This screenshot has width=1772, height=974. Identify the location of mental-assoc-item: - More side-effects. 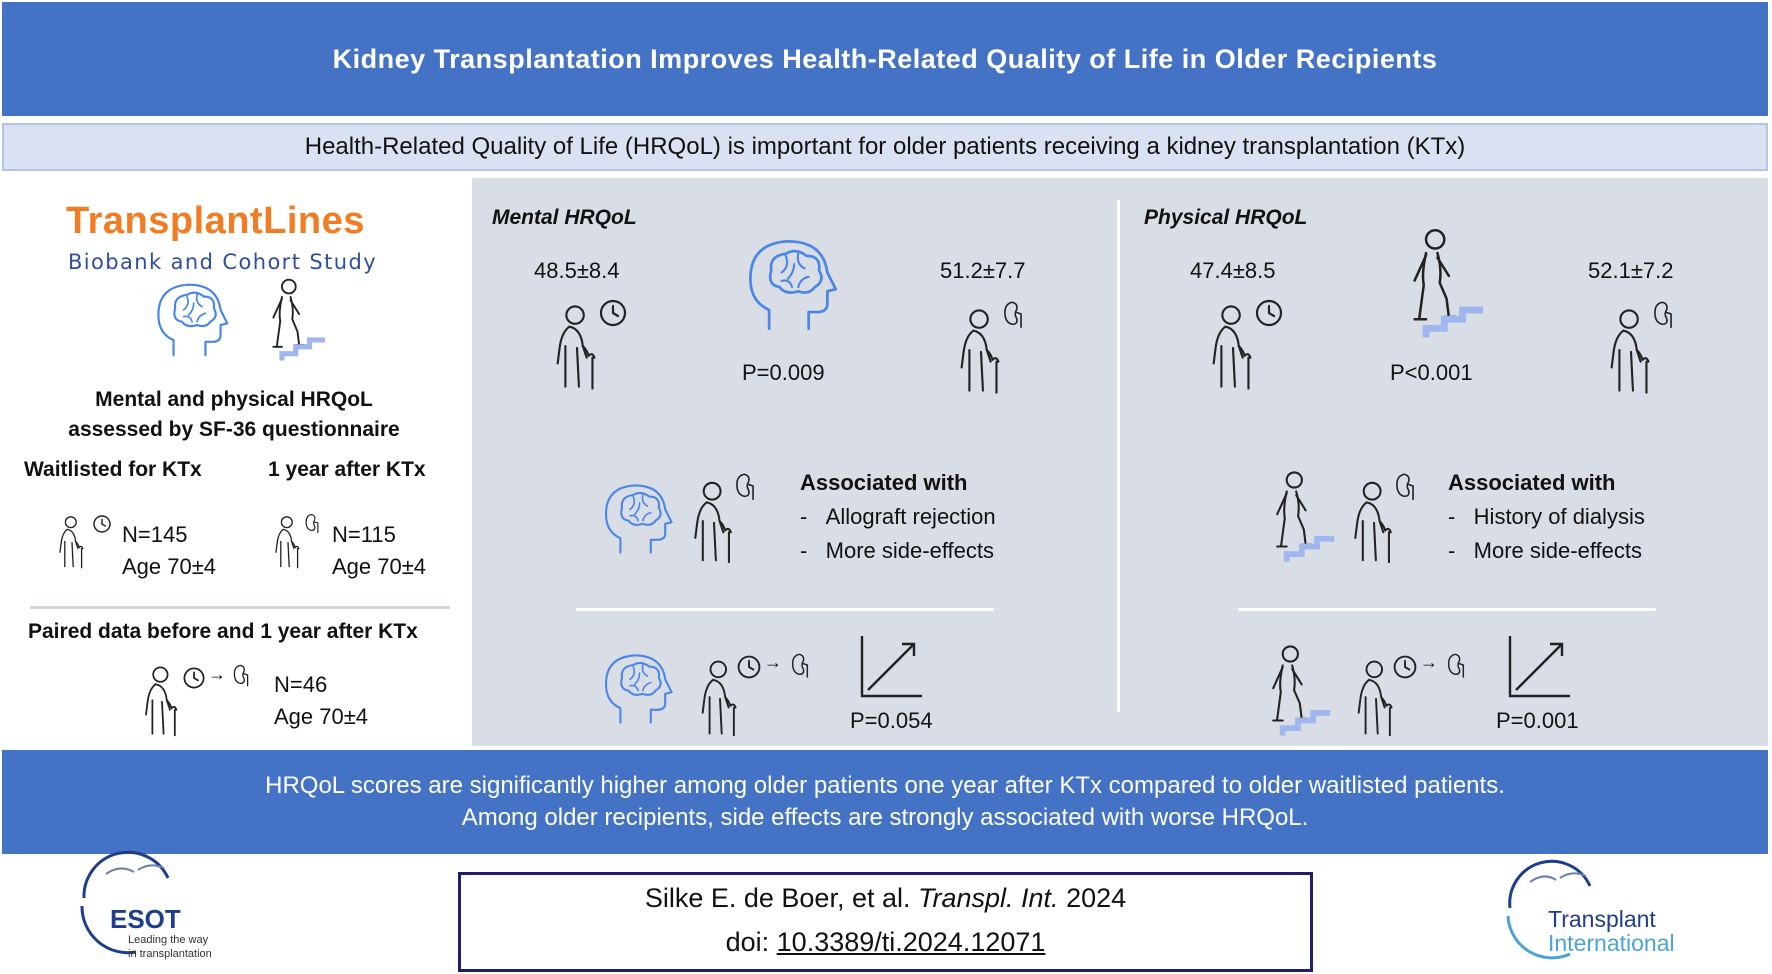
(897, 550).